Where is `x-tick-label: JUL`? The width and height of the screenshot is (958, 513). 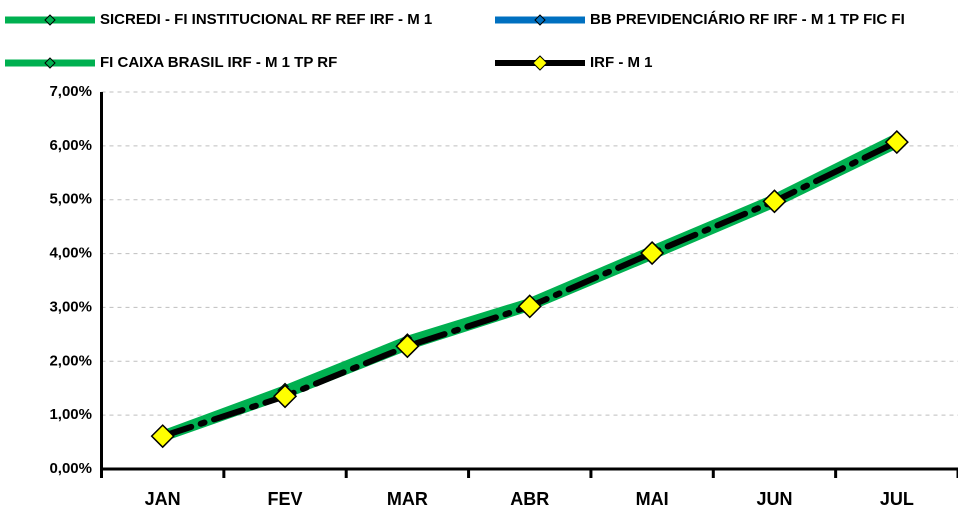 x-tick-label: JUL is located at coordinates (897, 499).